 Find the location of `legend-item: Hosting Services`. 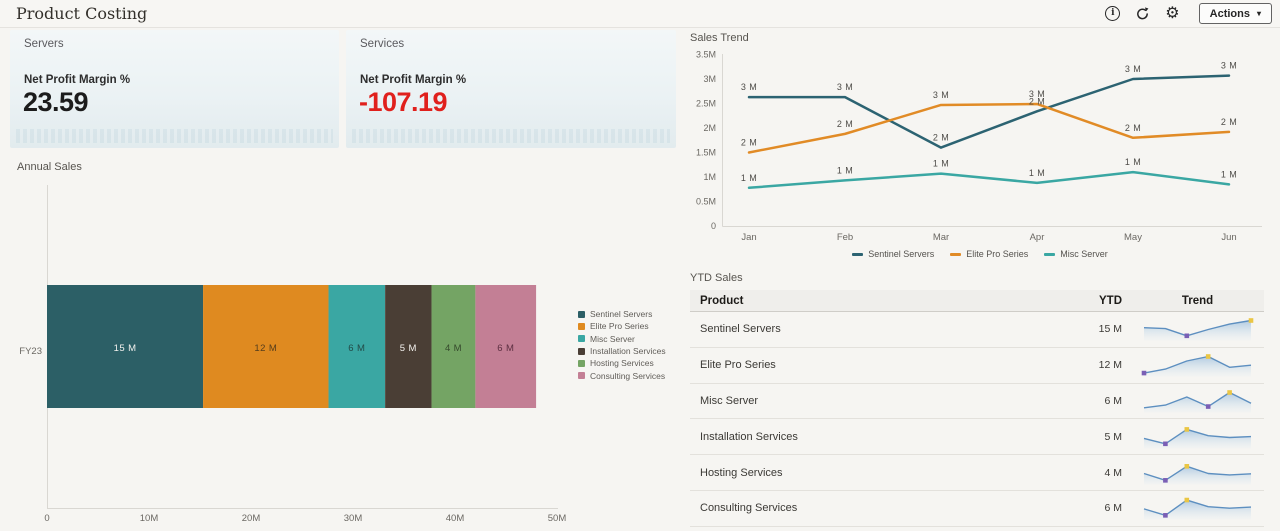

legend-item: Hosting Services is located at coordinates (622, 363).